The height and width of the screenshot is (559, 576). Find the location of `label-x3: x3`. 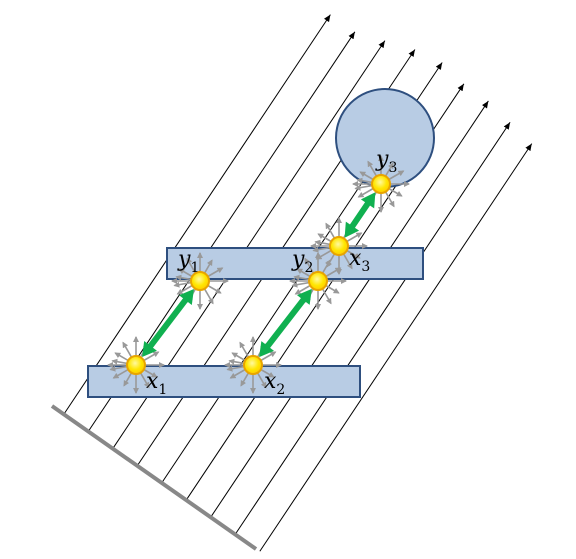

label-x3: x3 is located at coordinates (359, 260).